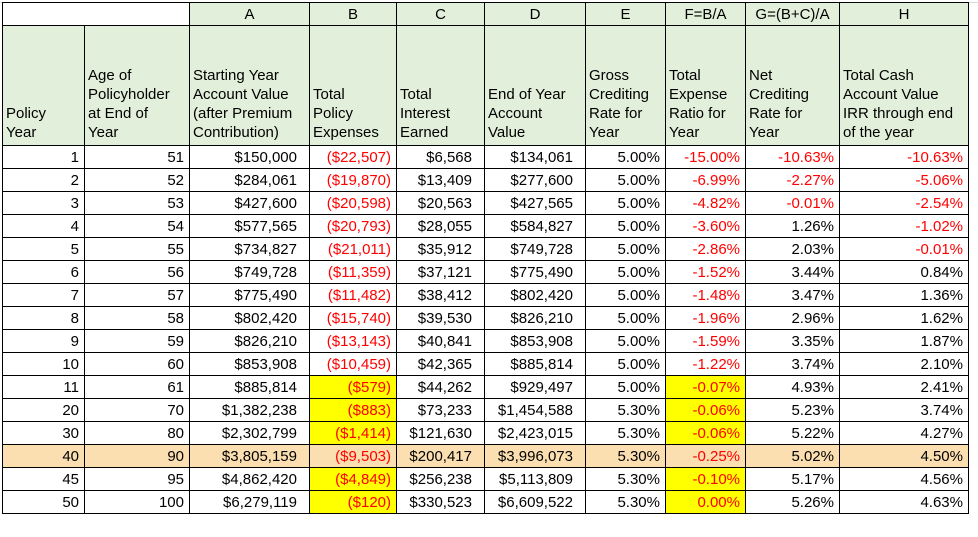 The height and width of the screenshot is (537, 978). What do you see at coordinates (353, 433) in the screenshot?
I see `cell: ($1,414)` at bounding box center [353, 433].